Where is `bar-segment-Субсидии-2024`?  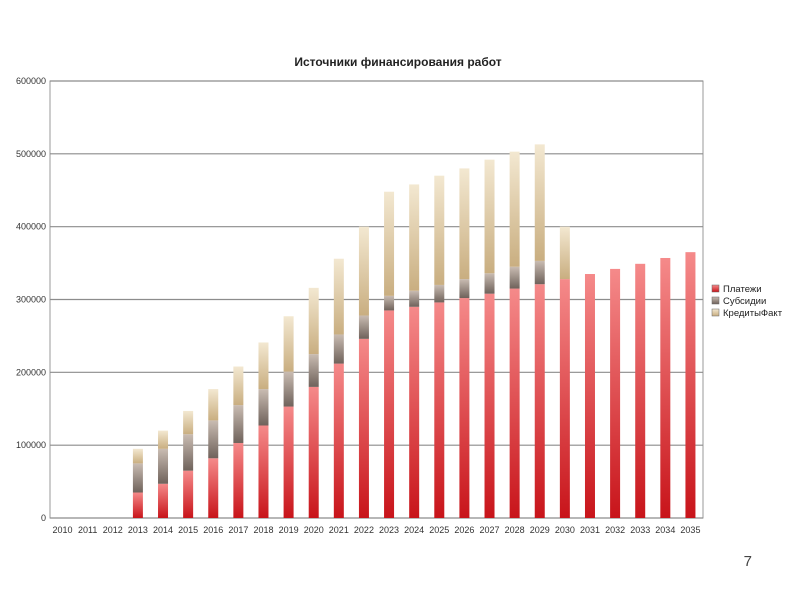
bar-segment-Субсидии-2024 is located at coordinates (414, 298).